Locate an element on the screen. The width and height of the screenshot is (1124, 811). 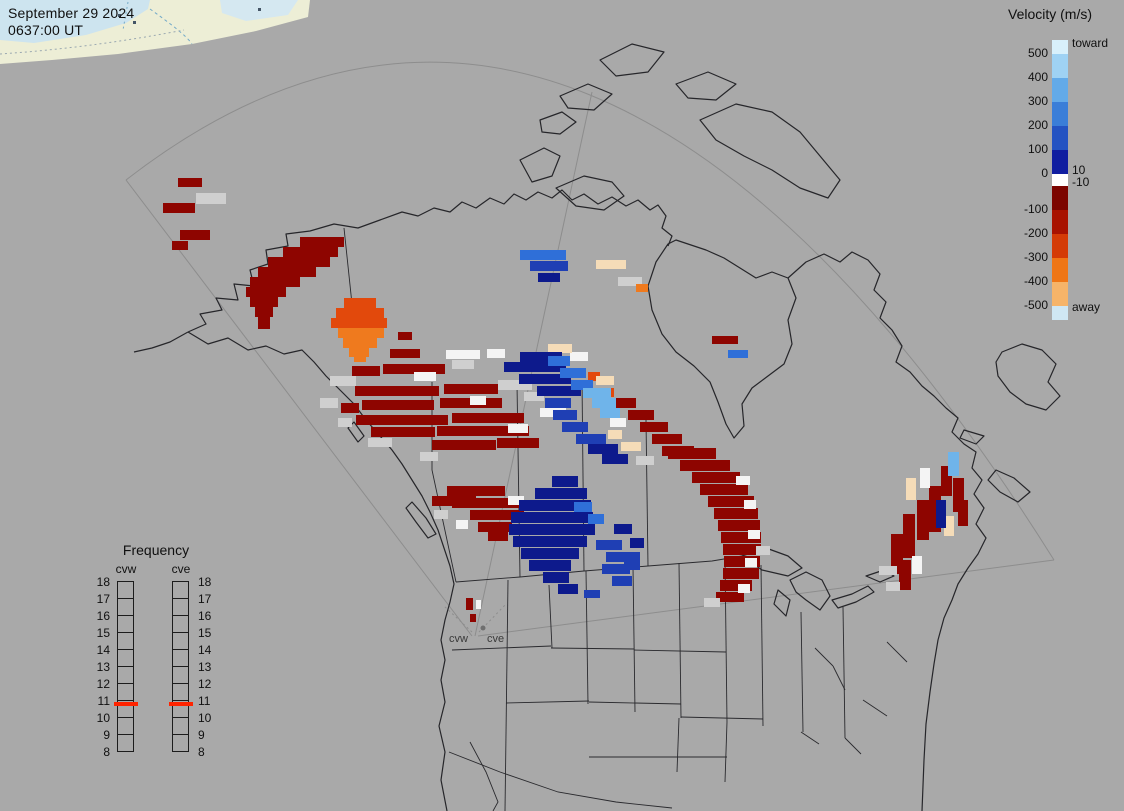
freq-bar-label-cvw: cvw is located at coordinates (126, 569).